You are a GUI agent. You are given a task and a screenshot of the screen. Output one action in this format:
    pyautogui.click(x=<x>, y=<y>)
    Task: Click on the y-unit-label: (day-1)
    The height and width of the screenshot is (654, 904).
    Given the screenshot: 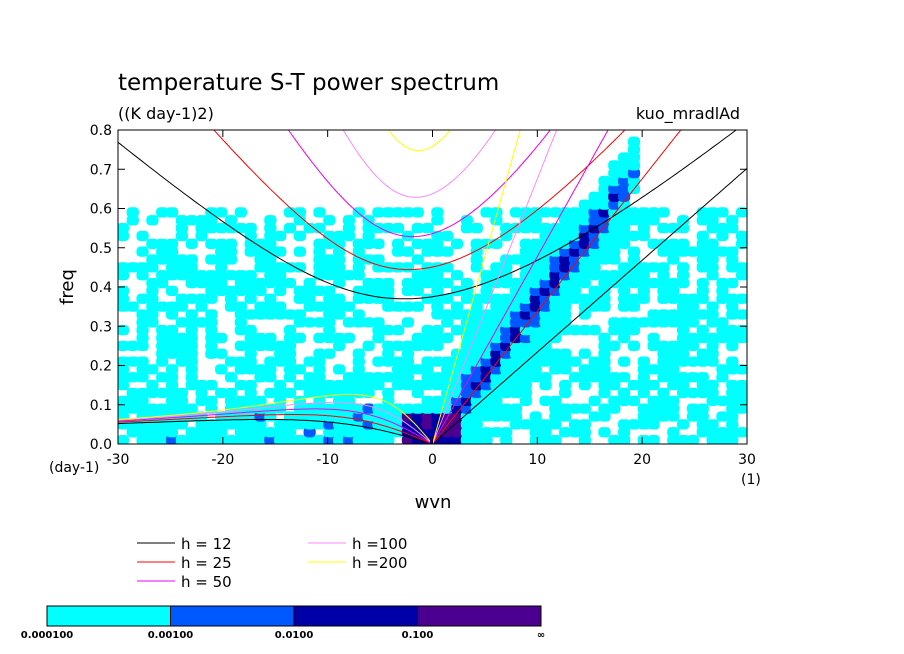 What is the action you would take?
    pyautogui.click(x=74, y=468)
    